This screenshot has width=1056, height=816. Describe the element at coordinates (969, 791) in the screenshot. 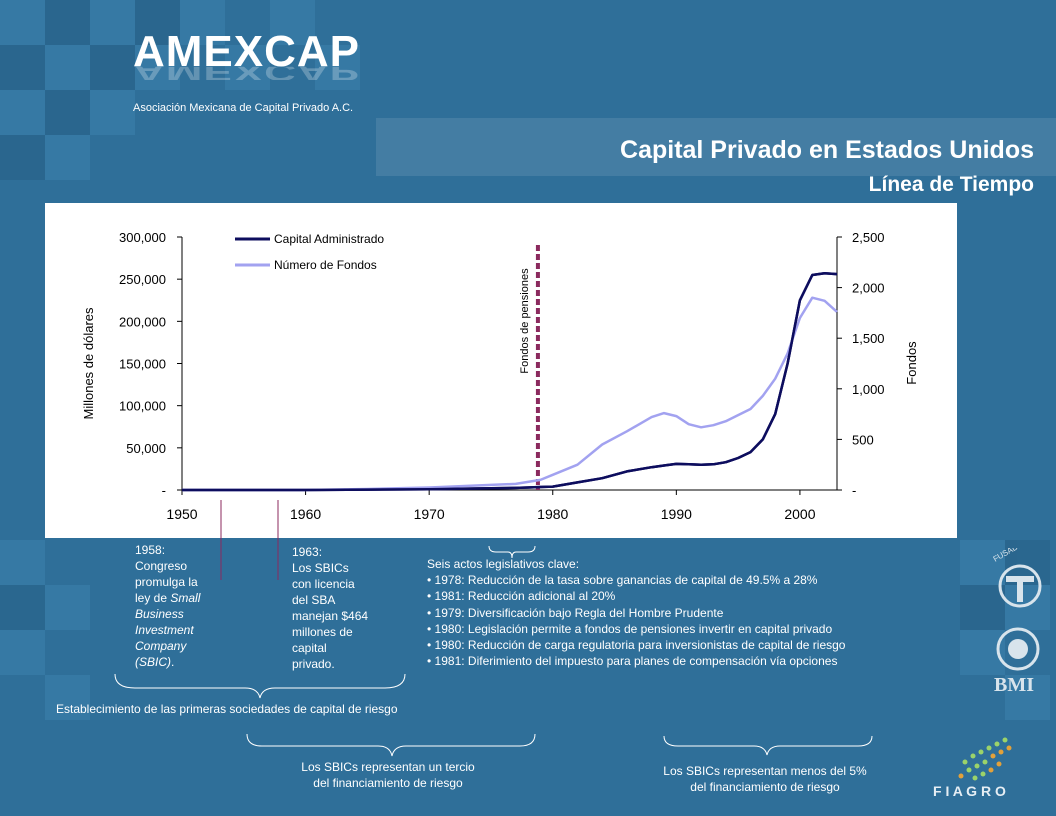

I see `fiagro-text: F I A G R O` at that location.